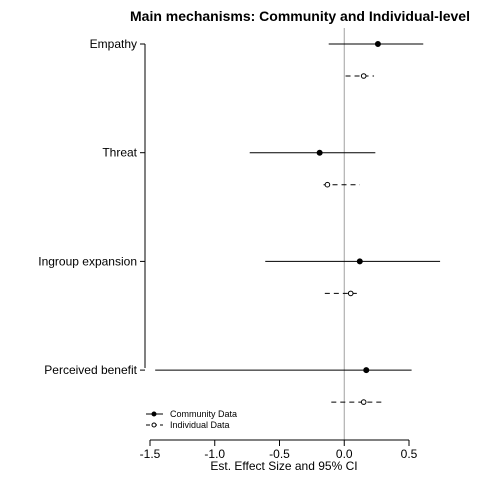 The width and height of the screenshot is (480, 480). What do you see at coordinates (113, 44) in the screenshot?
I see `category-label: Empathy` at bounding box center [113, 44].